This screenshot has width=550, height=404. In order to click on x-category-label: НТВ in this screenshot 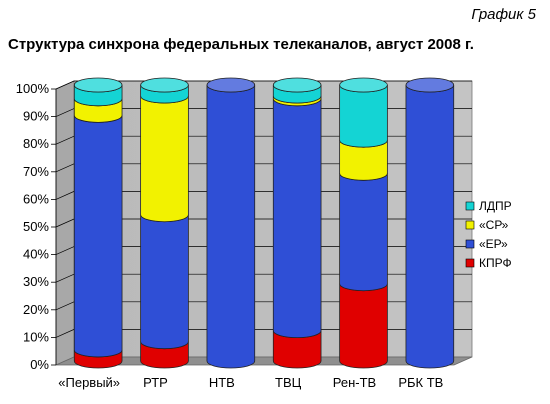, I will do `click(222, 382)`.